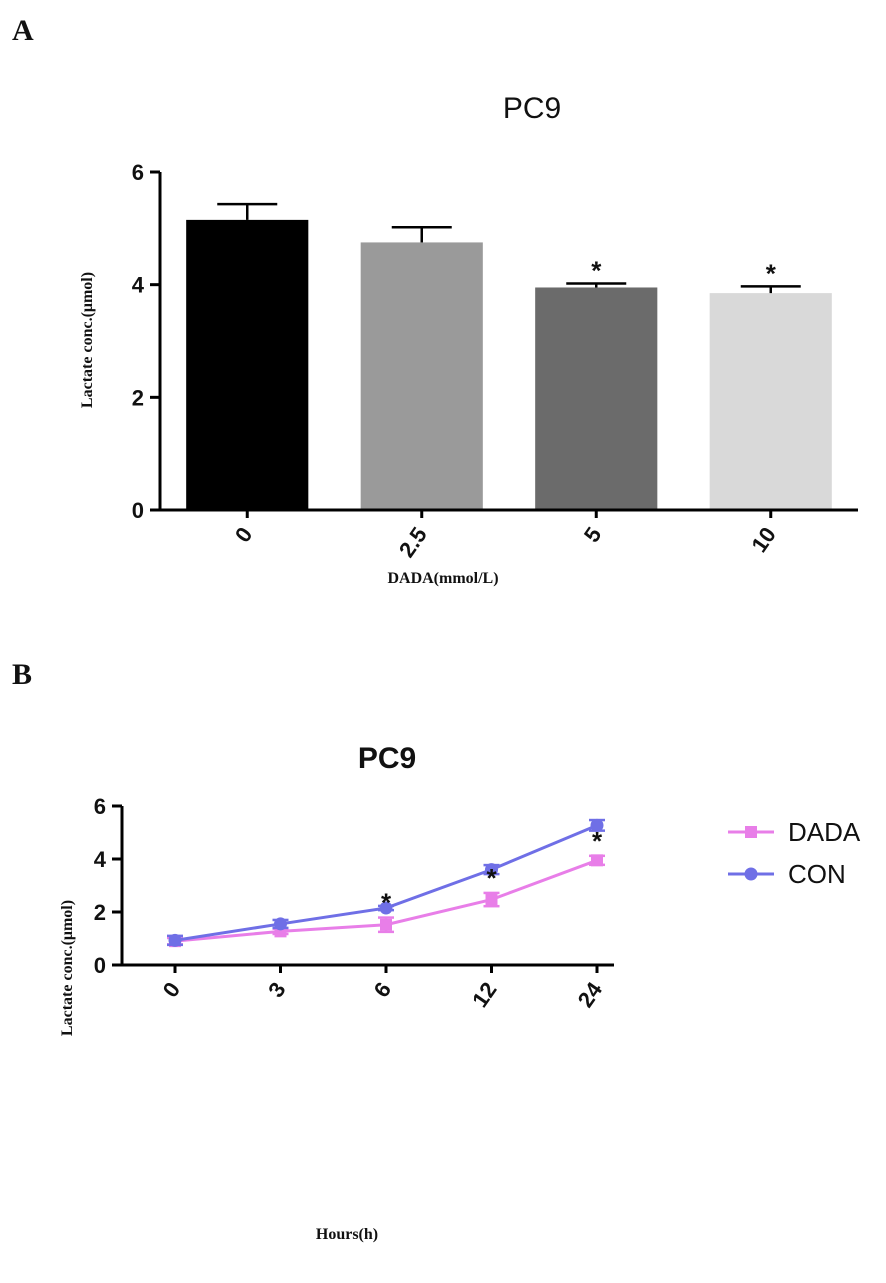  What do you see at coordinates (413, 542) in the screenshot?
I see `x-tick-label-2: 2.5` at bounding box center [413, 542].